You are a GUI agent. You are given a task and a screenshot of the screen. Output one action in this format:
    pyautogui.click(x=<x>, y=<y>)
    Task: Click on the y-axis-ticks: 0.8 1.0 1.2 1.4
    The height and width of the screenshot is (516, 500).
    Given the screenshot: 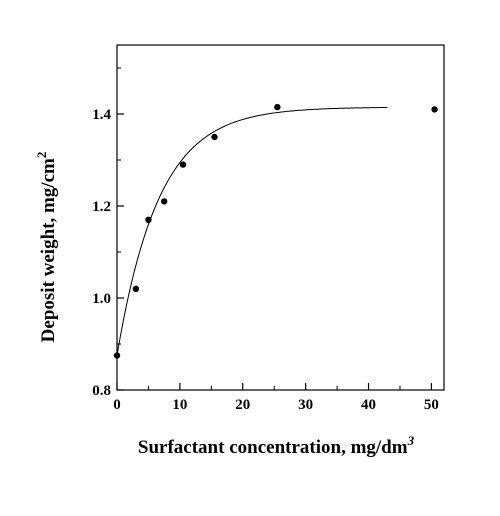 What is the action you would take?
    pyautogui.click(x=108, y=233)
    